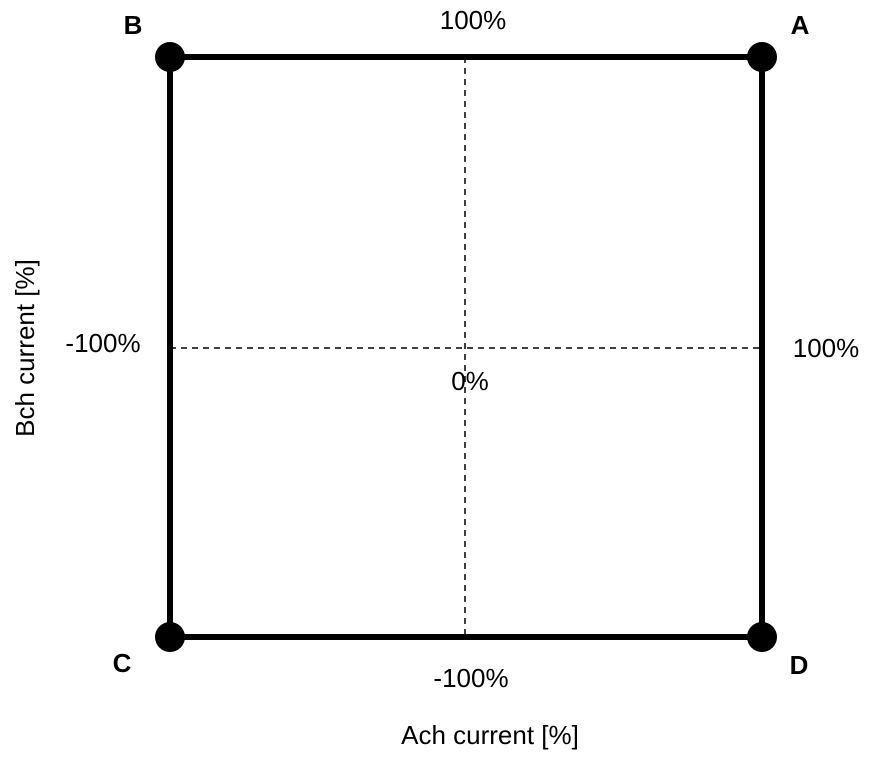  What do you see at coordinates (102, 343) in the screenshot?
I see `ach-min-label: -100%` at bounding box center [102, 343].